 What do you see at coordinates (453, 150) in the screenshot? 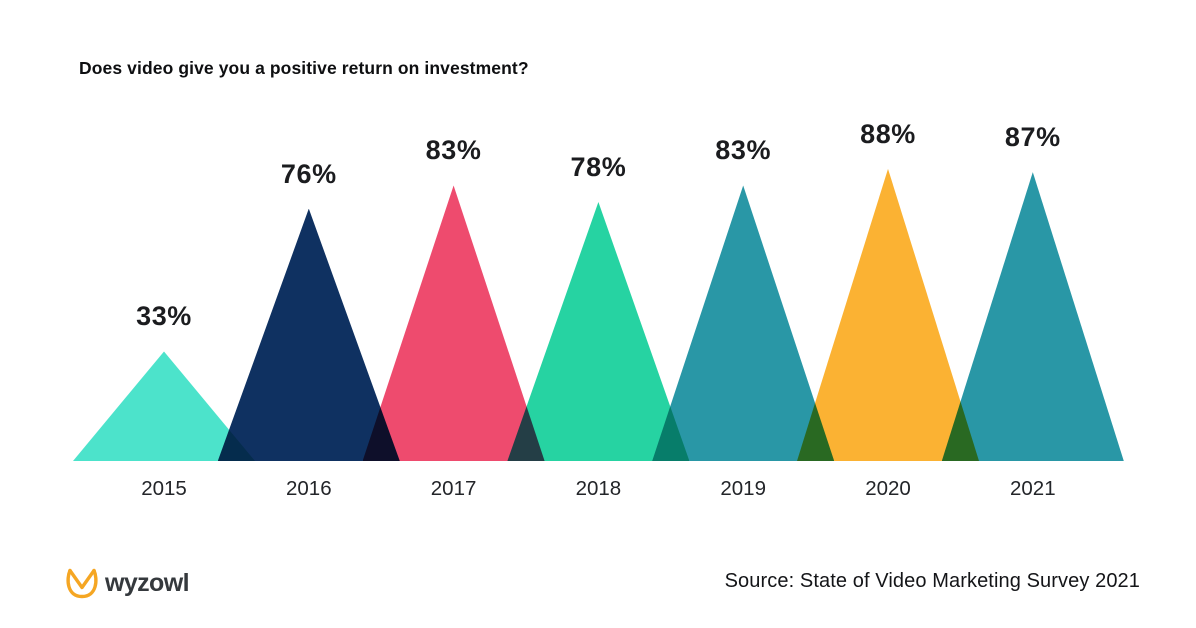
I see `value-label-2017: 83%` at bounding box center [453, 150].